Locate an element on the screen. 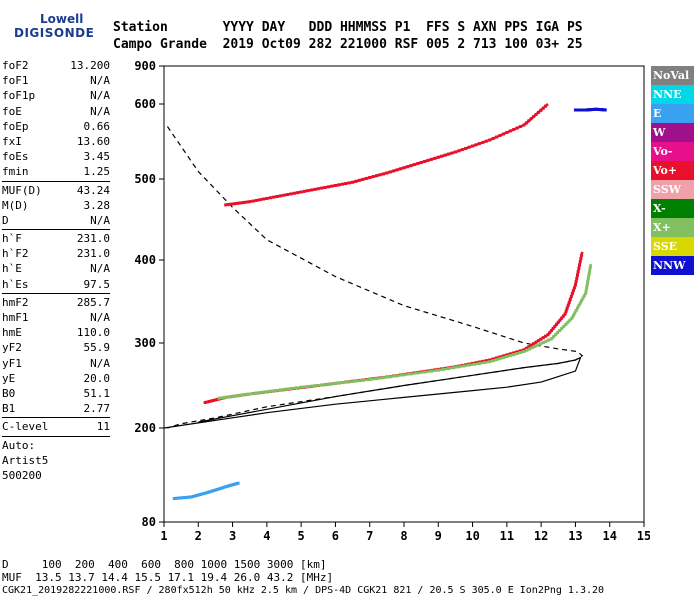  legend-item: SSE is located at coordinates (672, 246).